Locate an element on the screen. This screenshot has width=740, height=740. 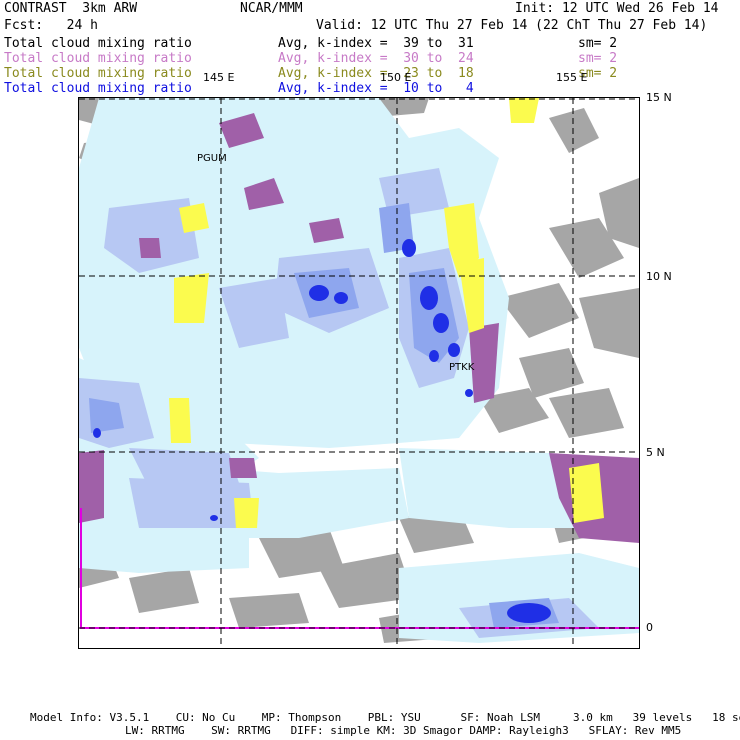
station-label-pgum: PGUM is located at coordinates (212, 158).